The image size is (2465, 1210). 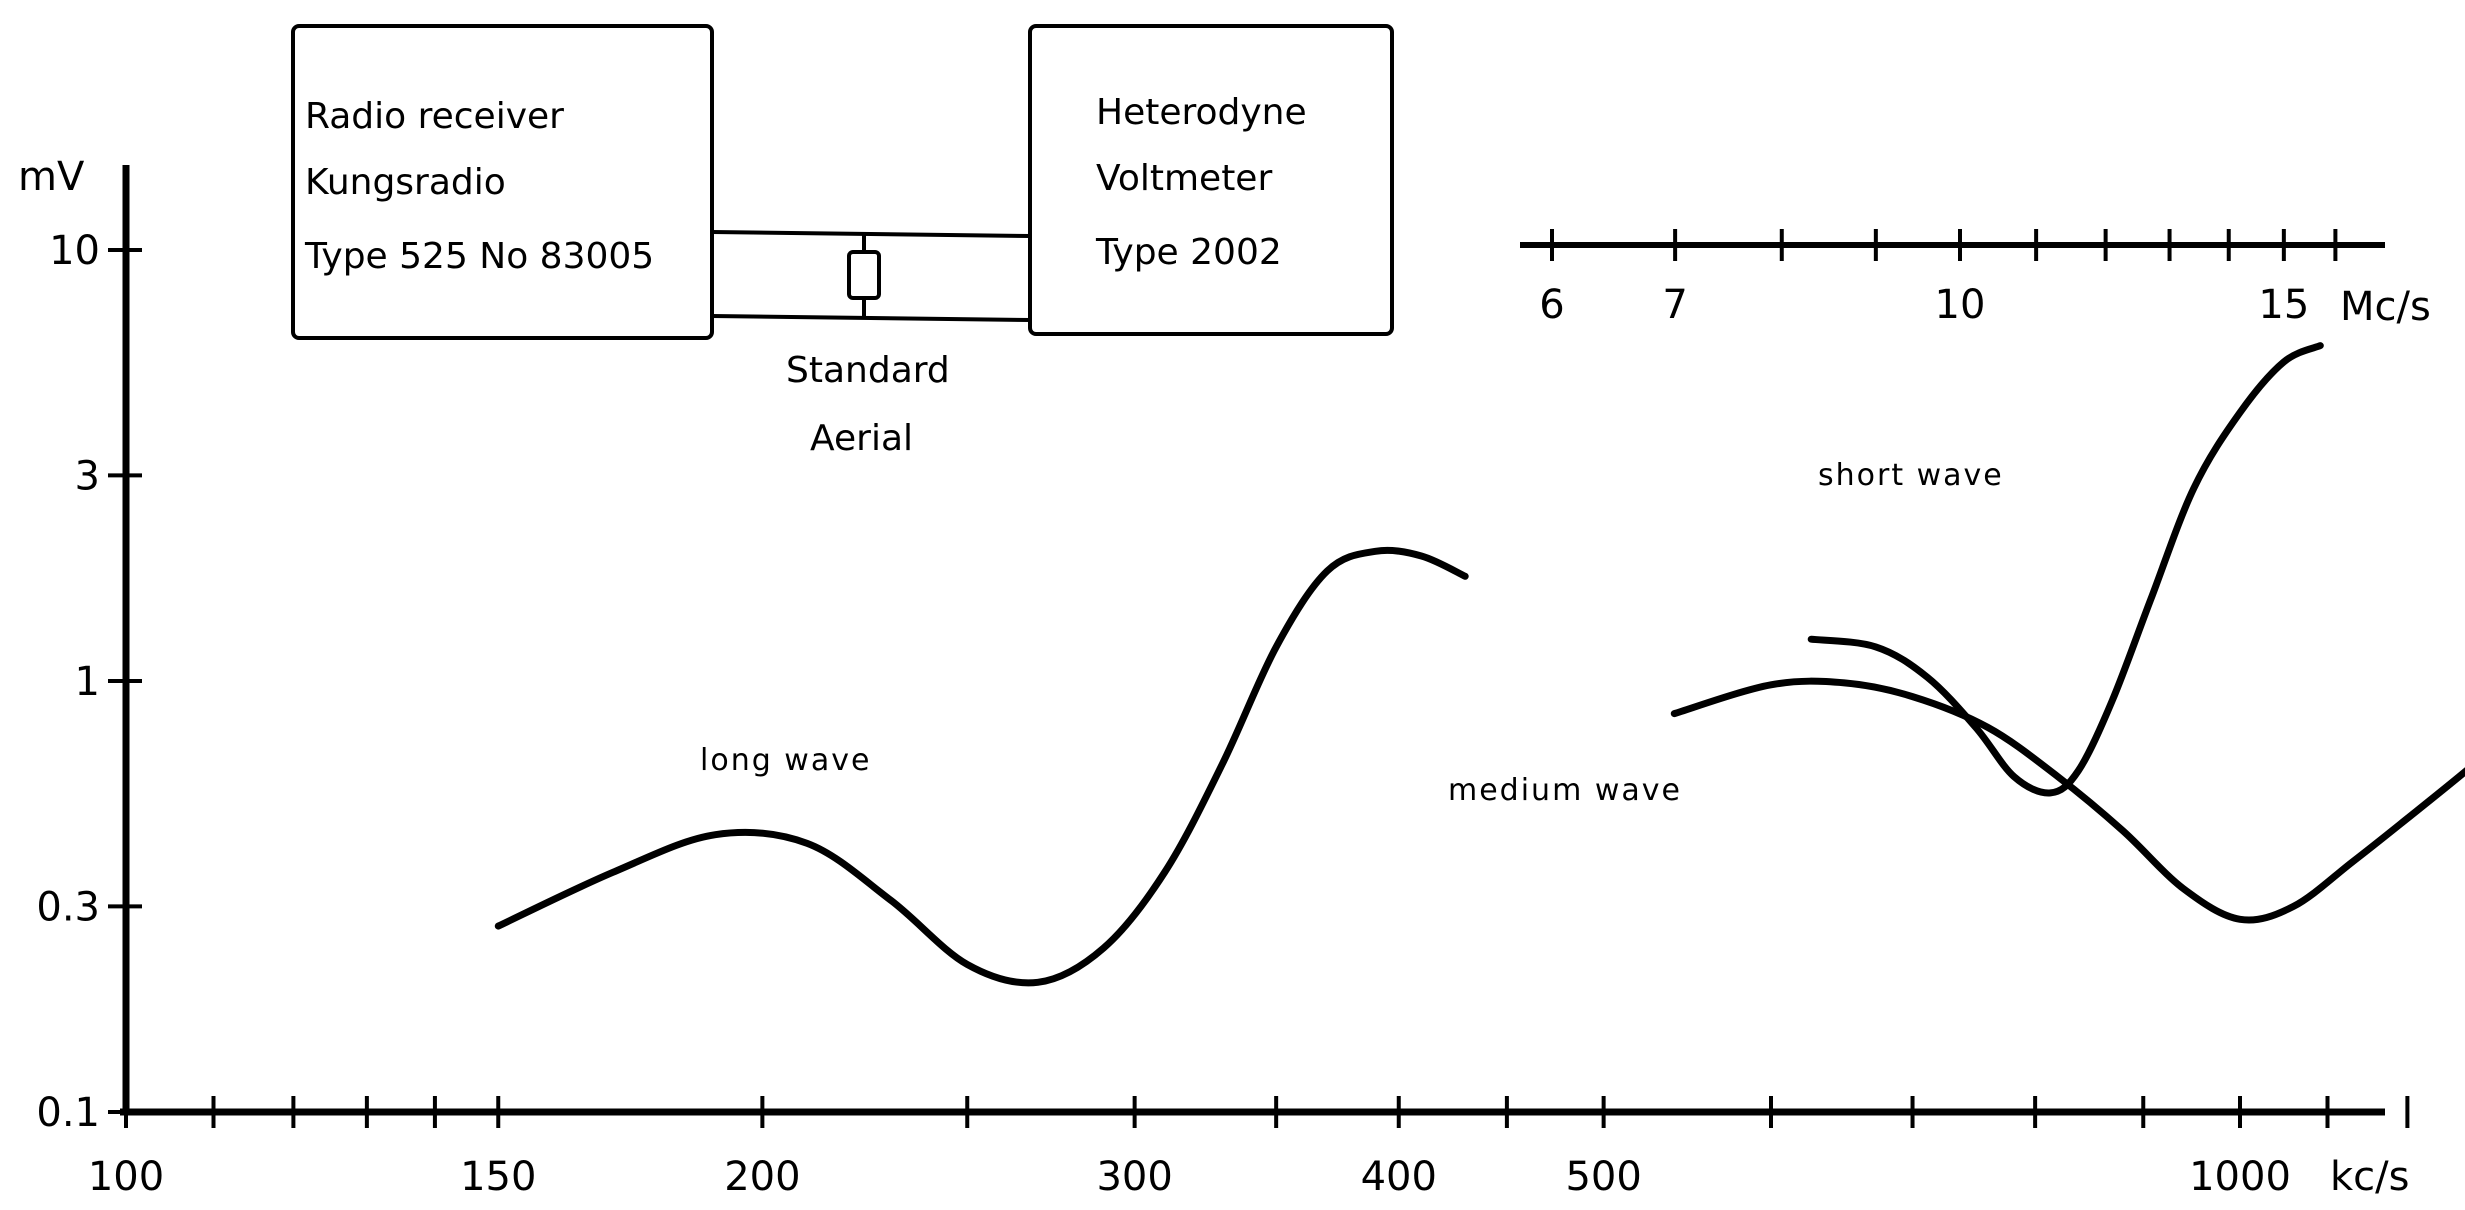 What do you see at coordinates (2240, 1177) in the screenshot?
I see `x-tick-label-17: 1000` at bounding box center [2240, 1177].